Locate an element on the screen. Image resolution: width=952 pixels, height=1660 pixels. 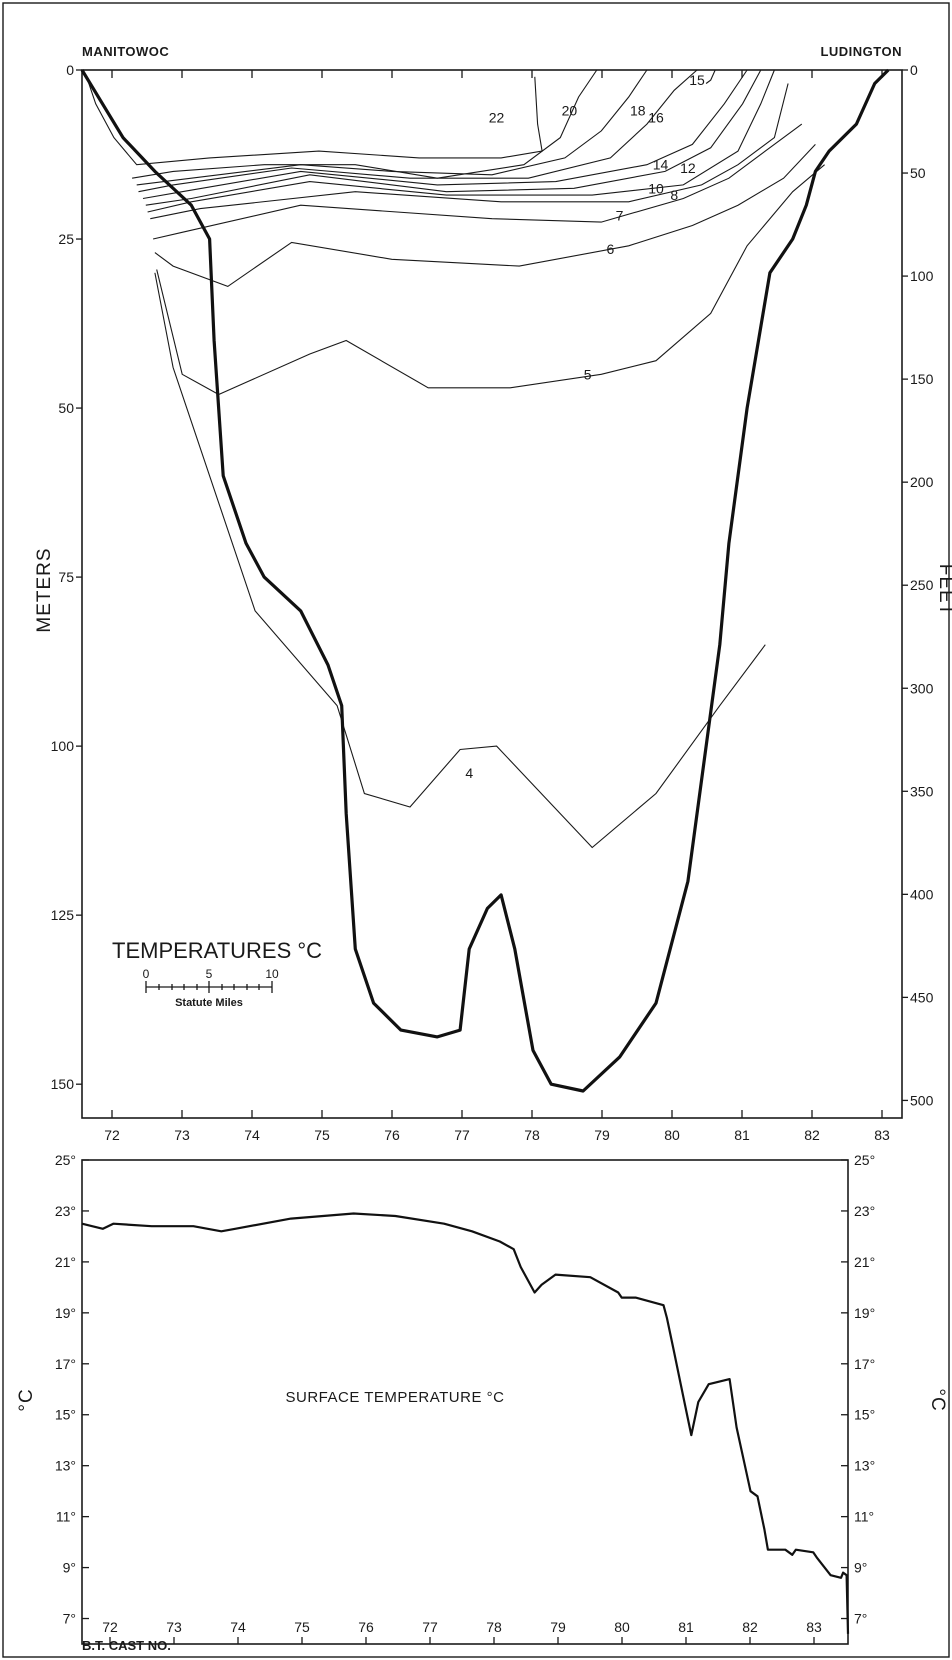
surface-left-tick-label: 11° is located at coordinates (66, 1517).